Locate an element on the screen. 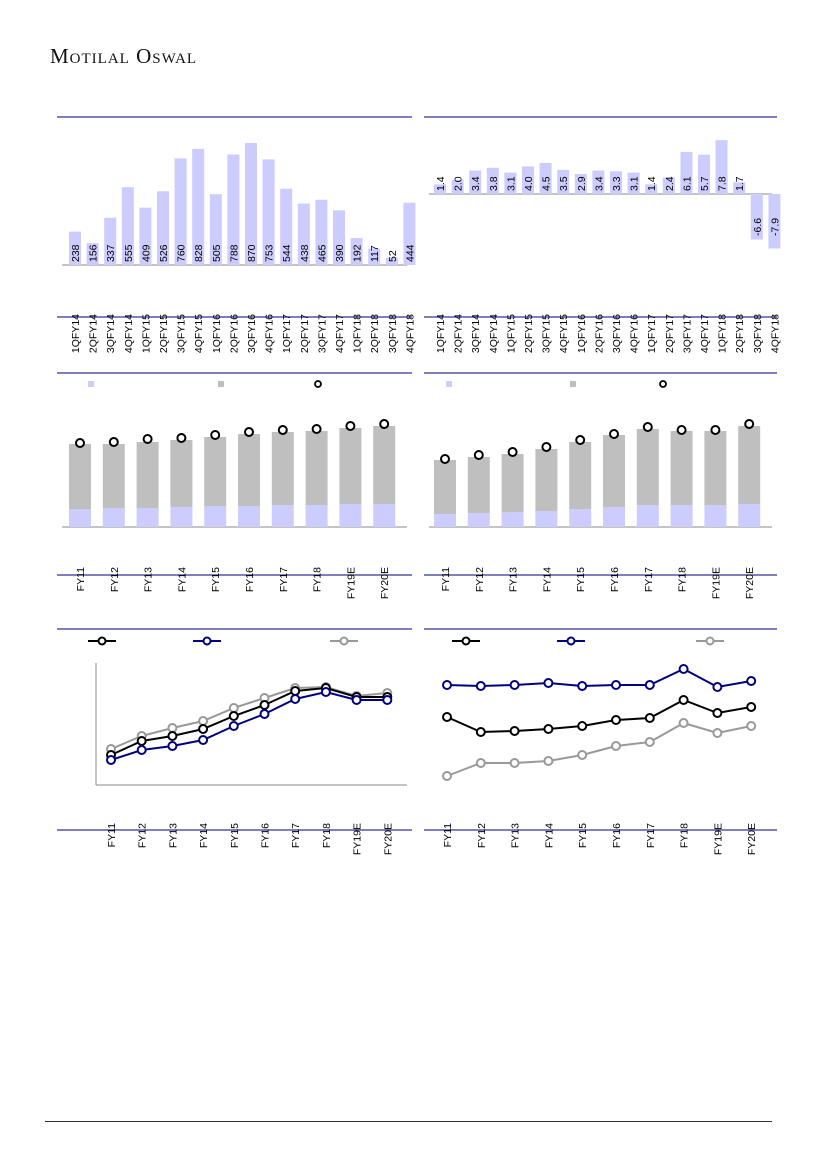 The image size is (827, 1169). data-label: 4.5 is located at coordinates (547, 183).